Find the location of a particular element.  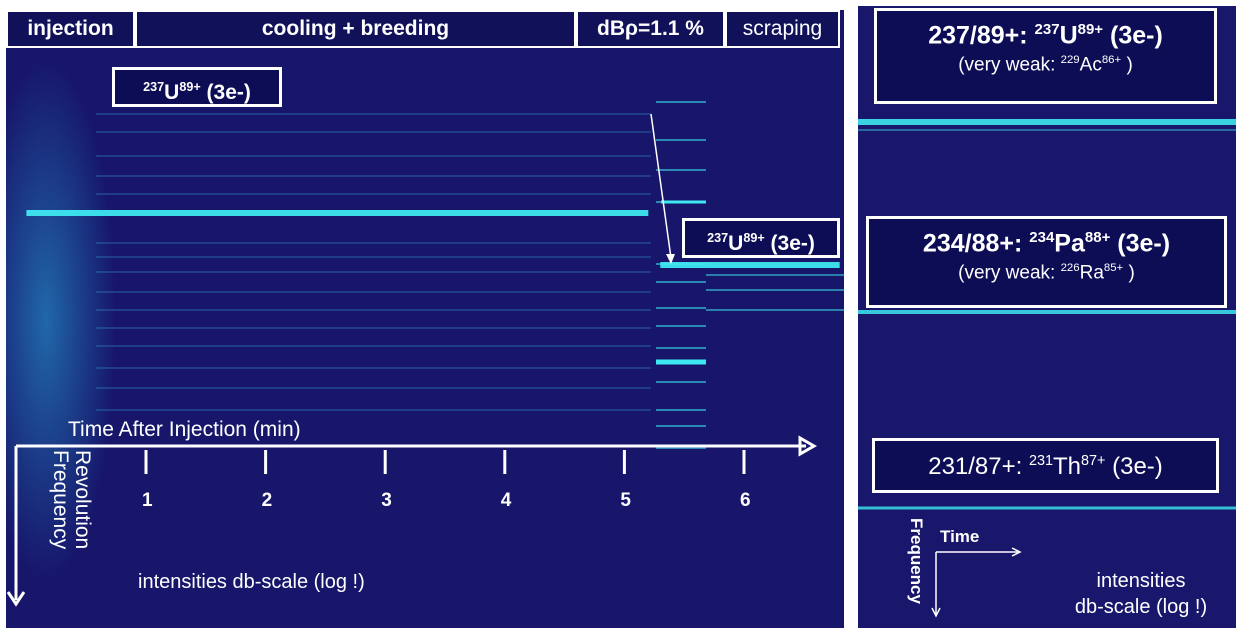

shift-arrow is located at coordinates (661, 186).